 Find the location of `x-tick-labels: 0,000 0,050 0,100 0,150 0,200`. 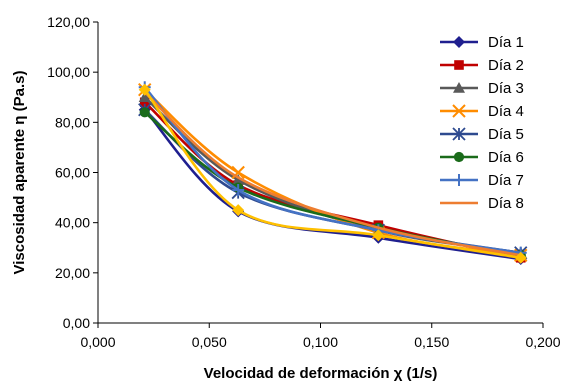

x-tick-labels: 0,000 0,050 0,100 0,150 0,200 is located at coordinates (320, 336).